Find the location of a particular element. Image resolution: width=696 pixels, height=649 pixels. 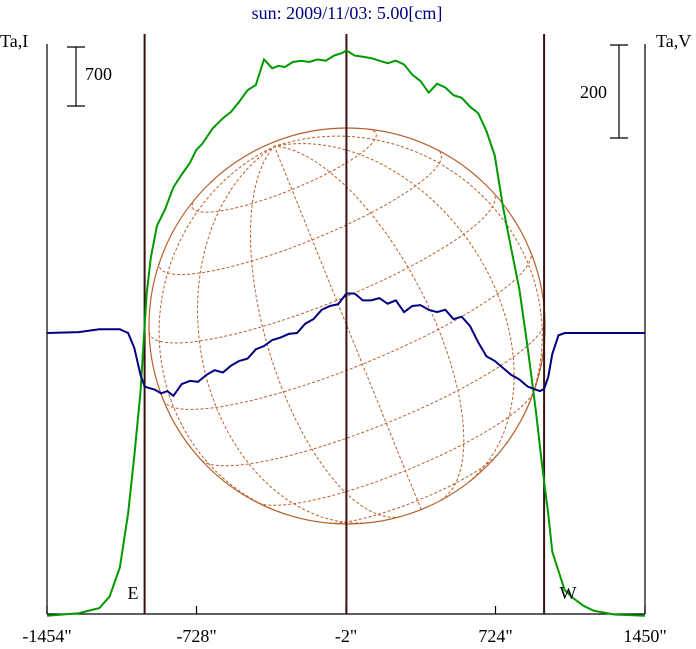

x-tick-label: -728" is located at coordinates (196, 636).